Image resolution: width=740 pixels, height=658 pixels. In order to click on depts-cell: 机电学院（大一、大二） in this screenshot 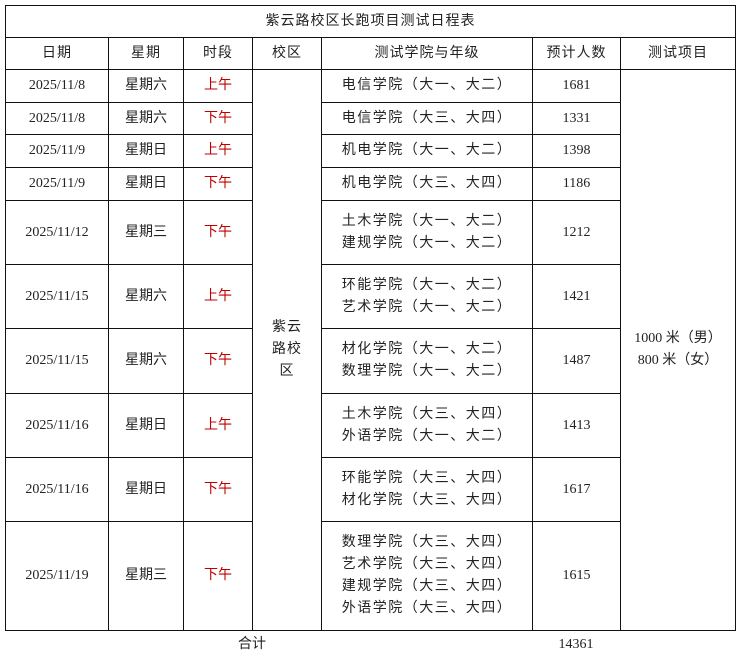, I will do `click(427, 151)`.